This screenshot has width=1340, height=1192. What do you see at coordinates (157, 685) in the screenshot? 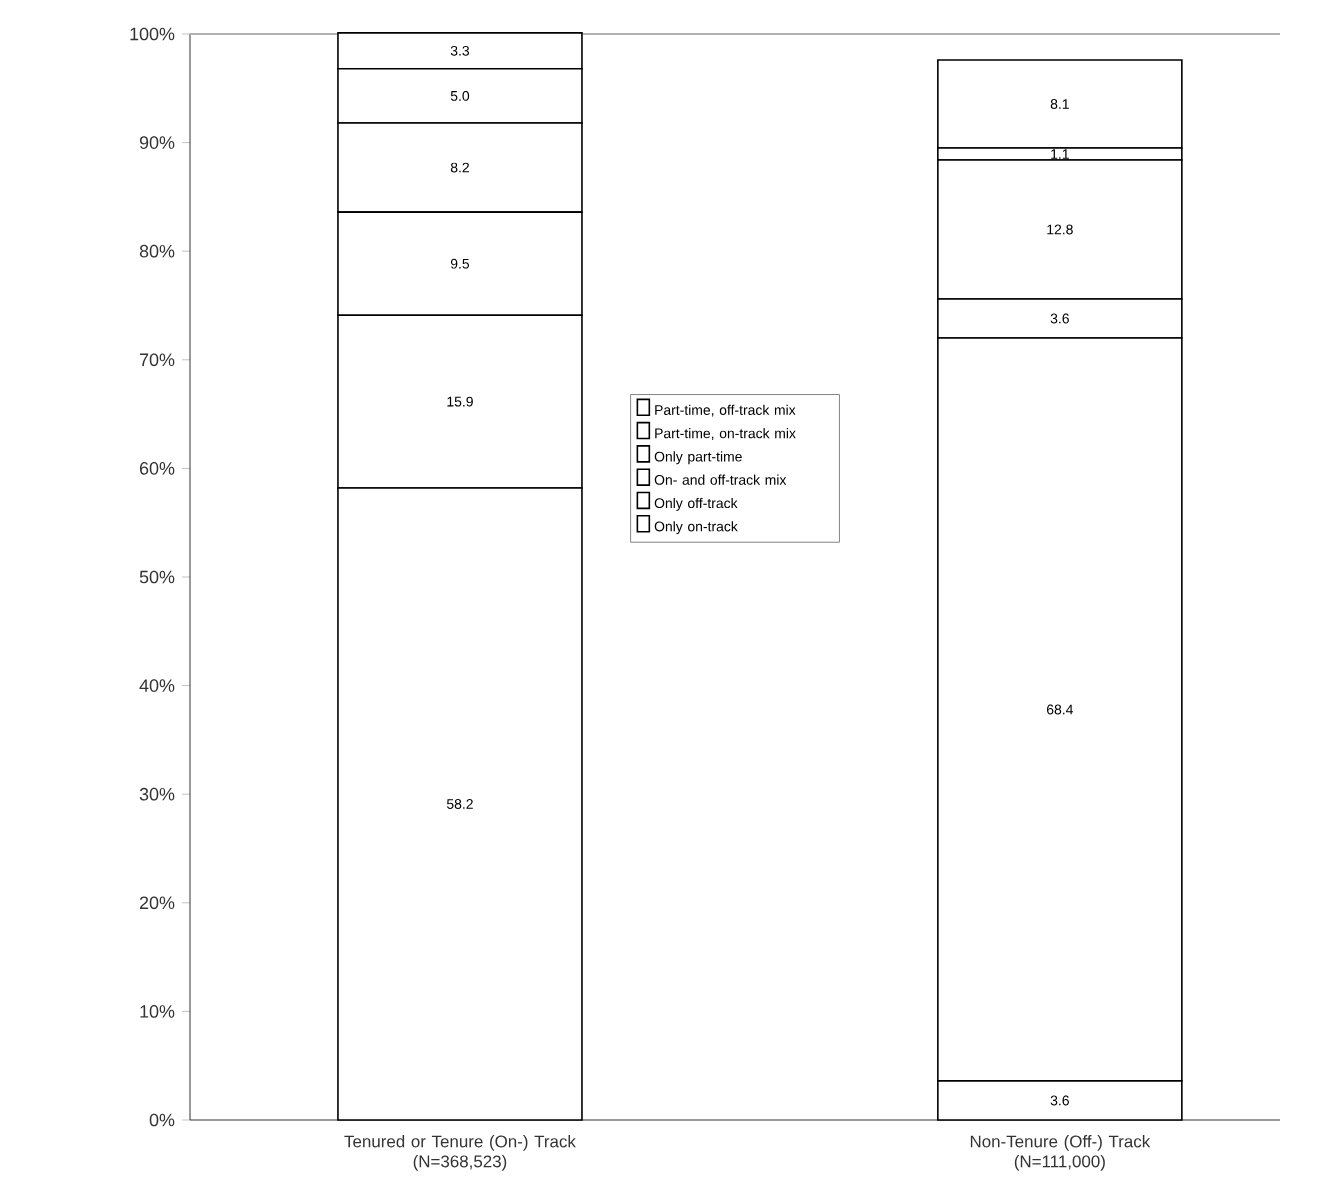
I see `y-tick-label: 40%` at bounding box center [157, 685].